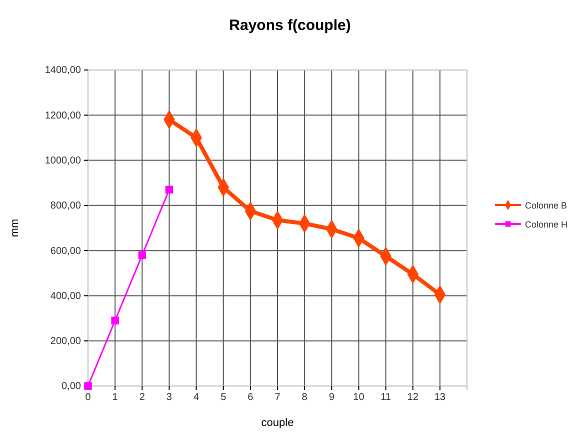 This screenshot has height=438, width=580. Describe the element at coordinates (63, 70) in the screenshot. I see `y-tick-label: 1400,00` at that location.